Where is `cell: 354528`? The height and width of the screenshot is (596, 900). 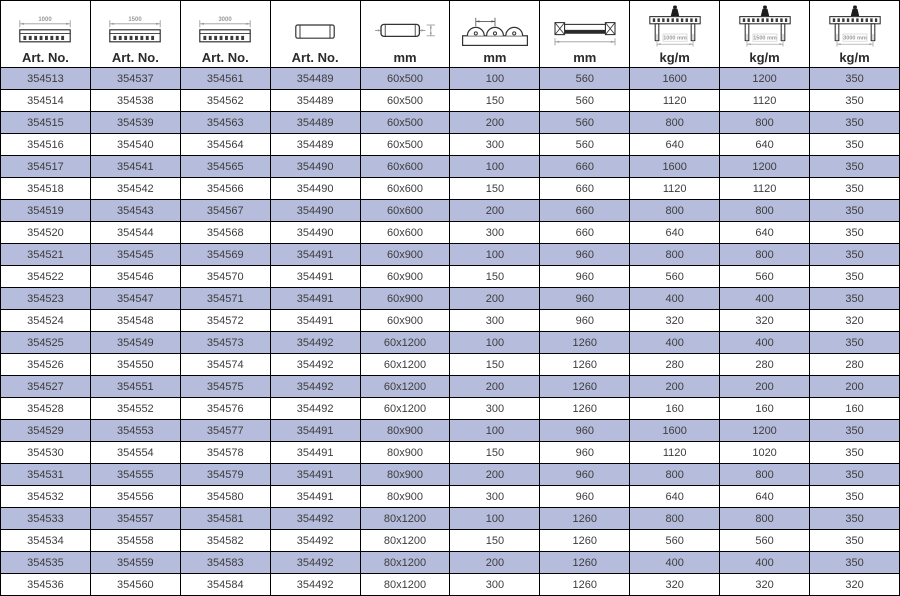 cell: 354528 is located at coordinates (45, 408).